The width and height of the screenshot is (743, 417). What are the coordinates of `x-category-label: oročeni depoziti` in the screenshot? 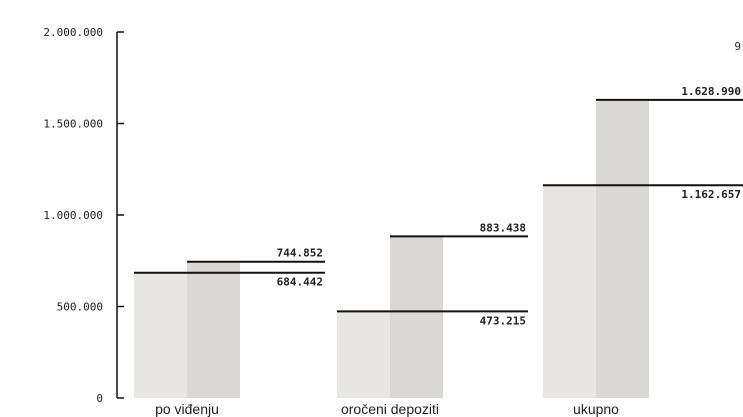 It's located at (390, 409).